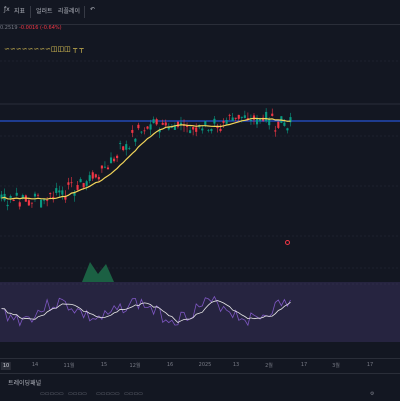  I want to click on trading-panel-tab: 트레이딩패널, so click(25, 383).